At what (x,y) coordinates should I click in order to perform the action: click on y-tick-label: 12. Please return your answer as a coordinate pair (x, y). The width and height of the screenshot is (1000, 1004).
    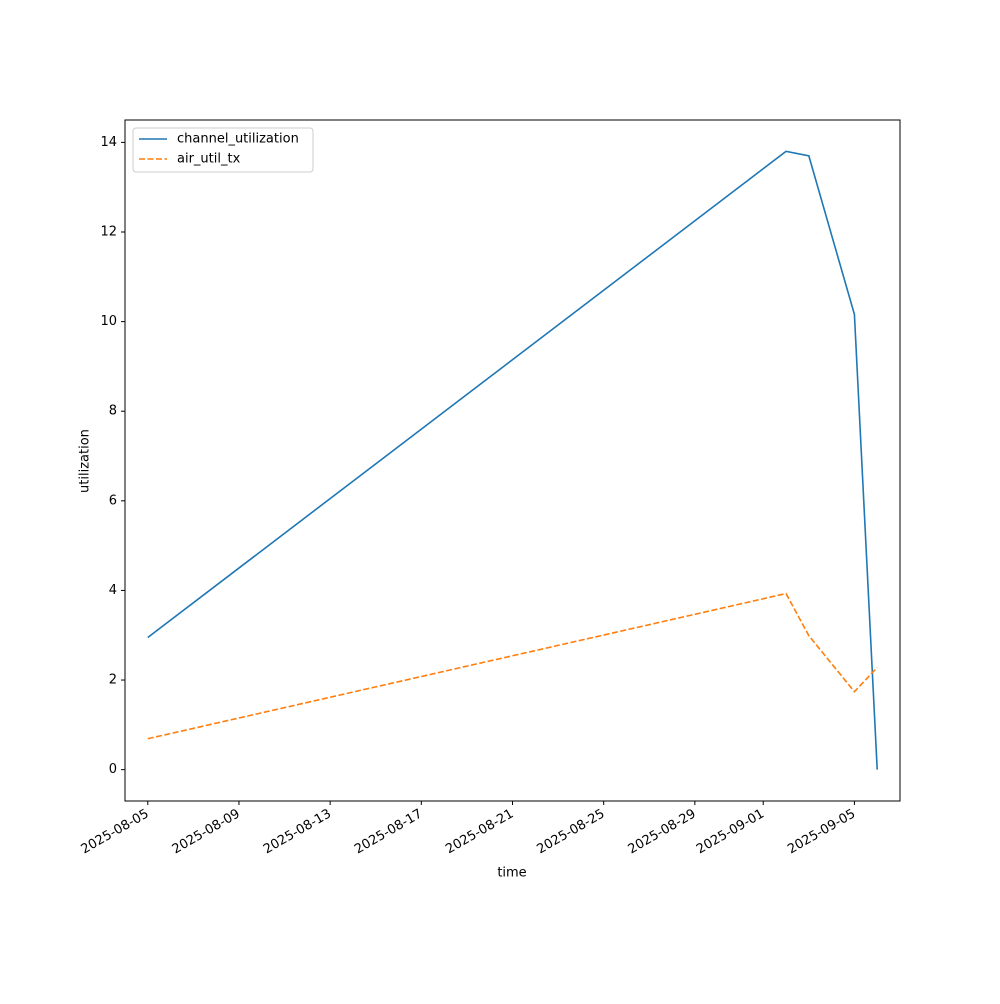
    Looking at the image, I should click on (108, 232).